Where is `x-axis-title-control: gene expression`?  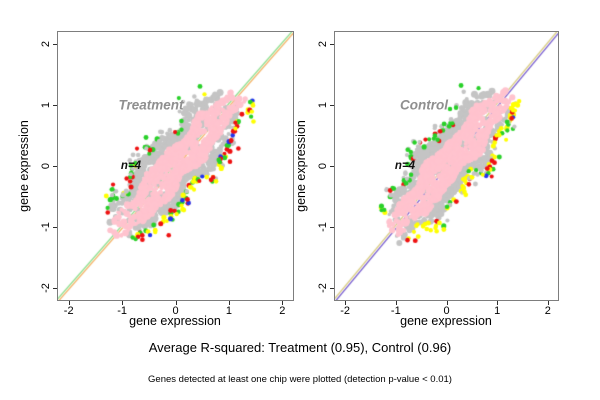 x-axis-title-control: gene expression is located at coordinates (446, 321).